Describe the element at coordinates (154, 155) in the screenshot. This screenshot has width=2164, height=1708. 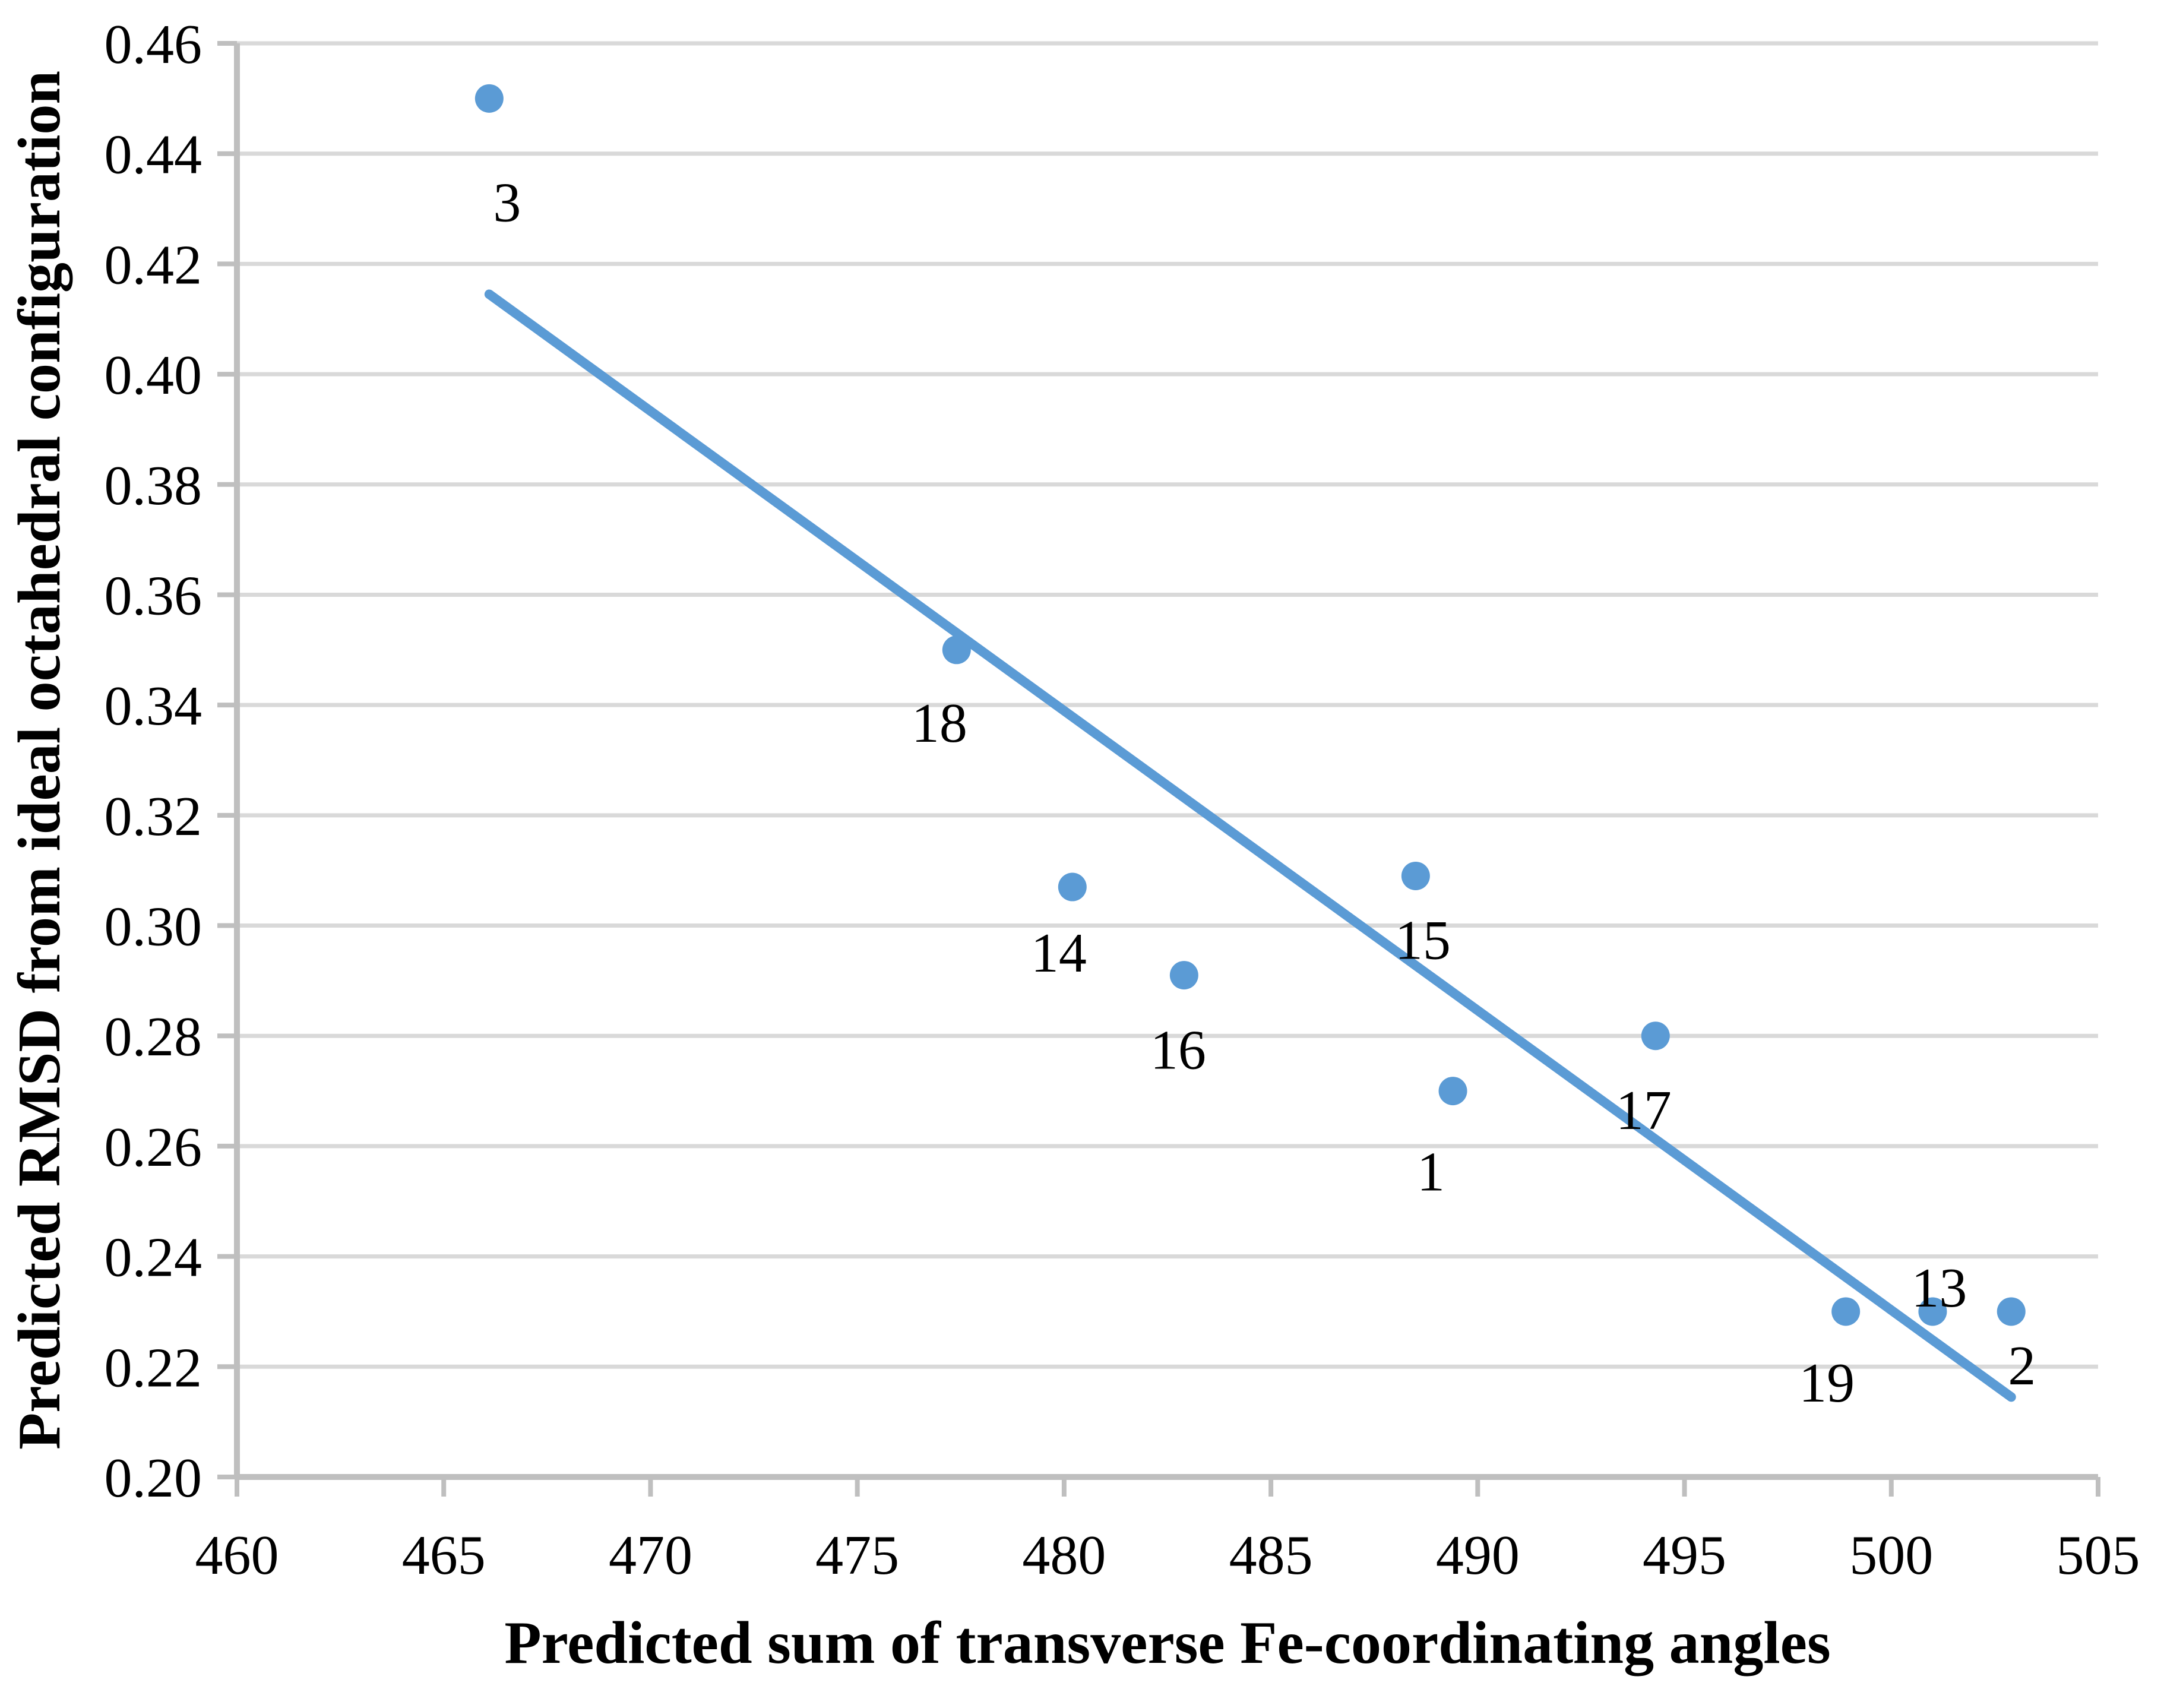
I see `y-tick-label: 0.44` at that location.